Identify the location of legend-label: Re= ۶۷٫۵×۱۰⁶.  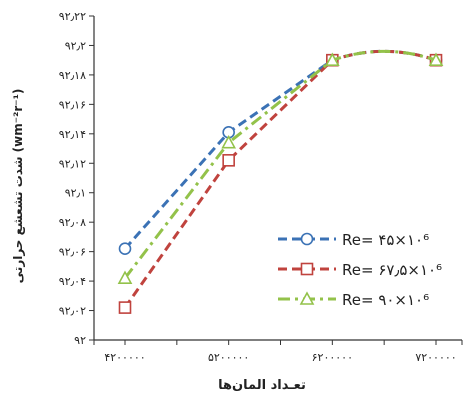
(392, 270).